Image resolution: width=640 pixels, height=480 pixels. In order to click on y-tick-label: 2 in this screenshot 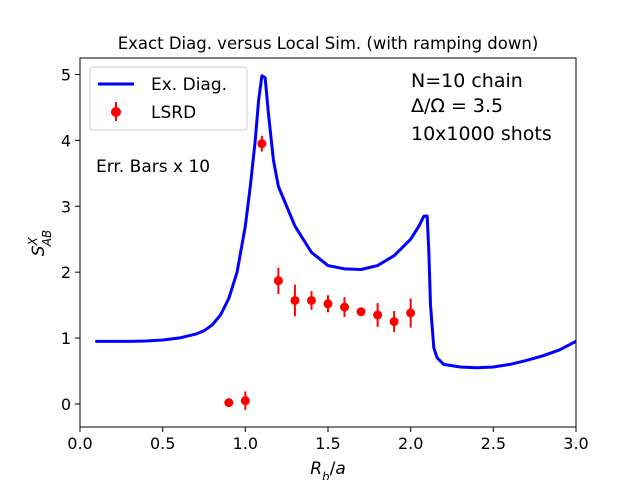, I will do `click(66, 272)`.